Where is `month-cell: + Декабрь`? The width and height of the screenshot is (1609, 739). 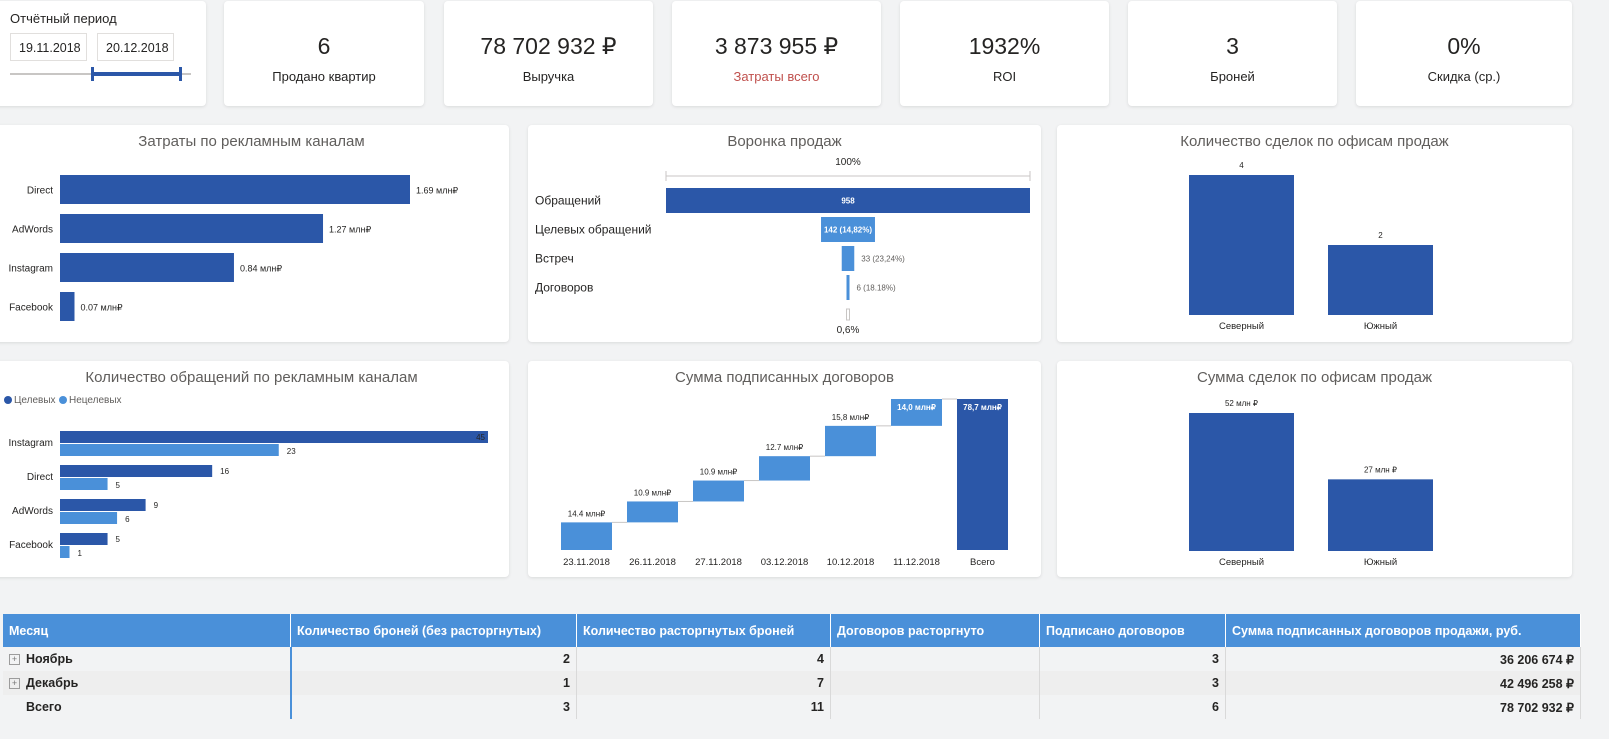
month-cell: + Декабрь is located at coordinates (147, 683).